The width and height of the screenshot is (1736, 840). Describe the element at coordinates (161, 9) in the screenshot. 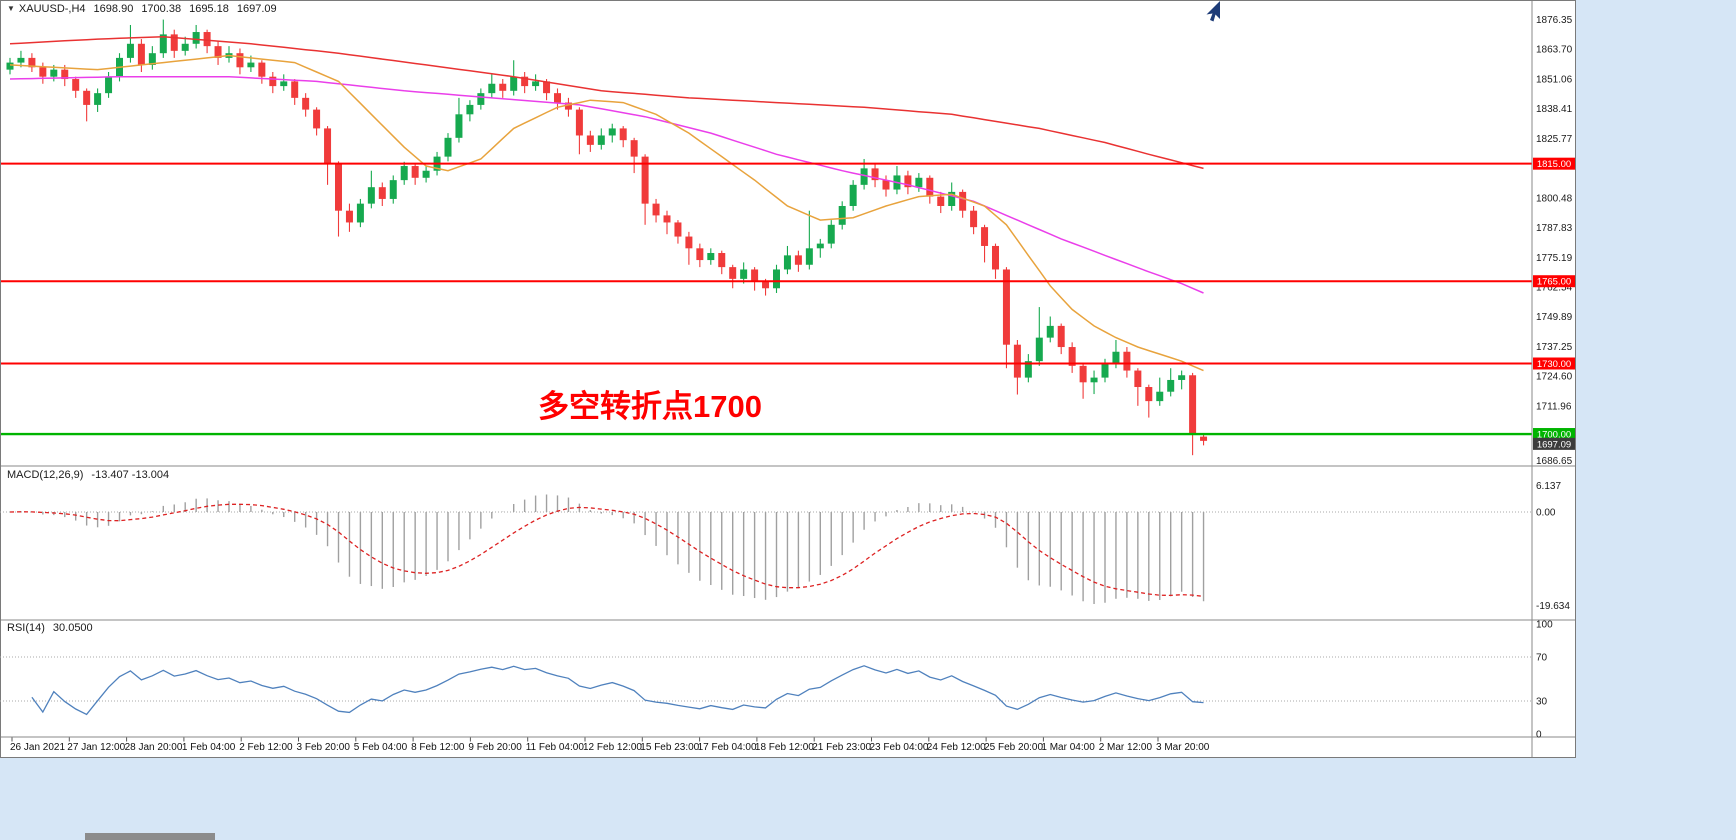

I see `ohlc-high: 1700.38` at that location.